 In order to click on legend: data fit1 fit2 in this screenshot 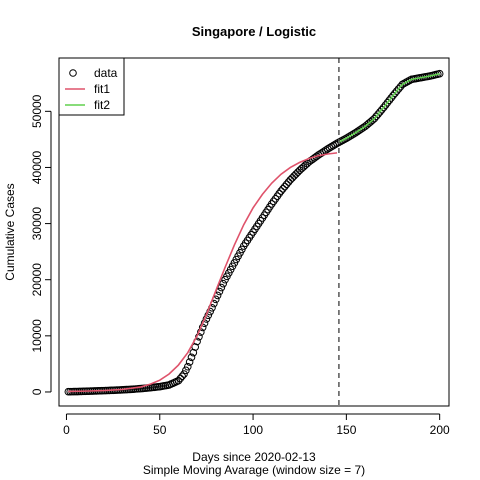, I will do `click(91, 86)`.